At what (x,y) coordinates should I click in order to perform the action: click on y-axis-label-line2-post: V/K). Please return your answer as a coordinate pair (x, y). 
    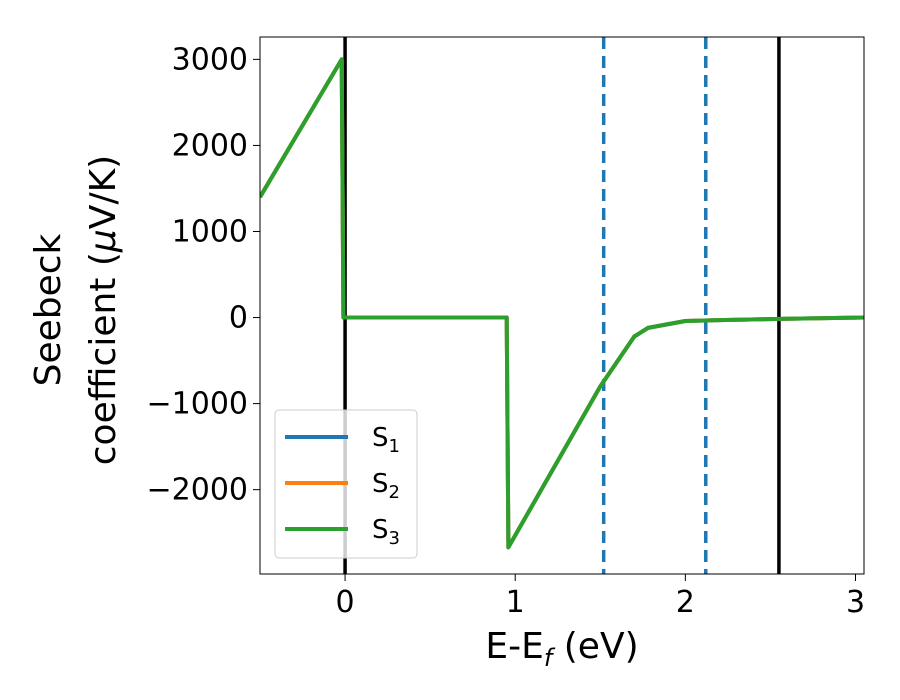
    Looking at the image, I should click on (103, 192).